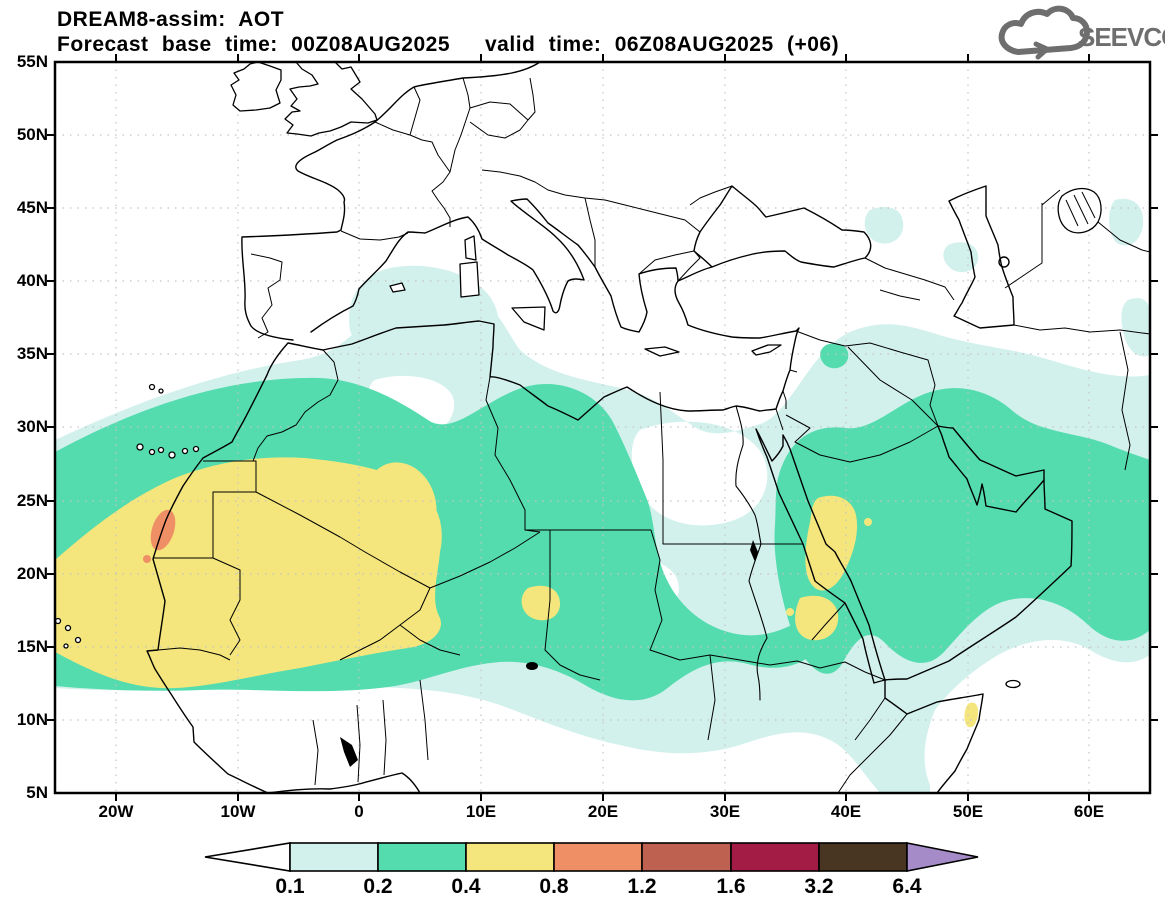 The width and height of the screenshot is (1165, 905). What do you see at coordinates (32, 573) in the screenshot?
I see `lat-label-20n: 20N` at bounding box center [32, 573].